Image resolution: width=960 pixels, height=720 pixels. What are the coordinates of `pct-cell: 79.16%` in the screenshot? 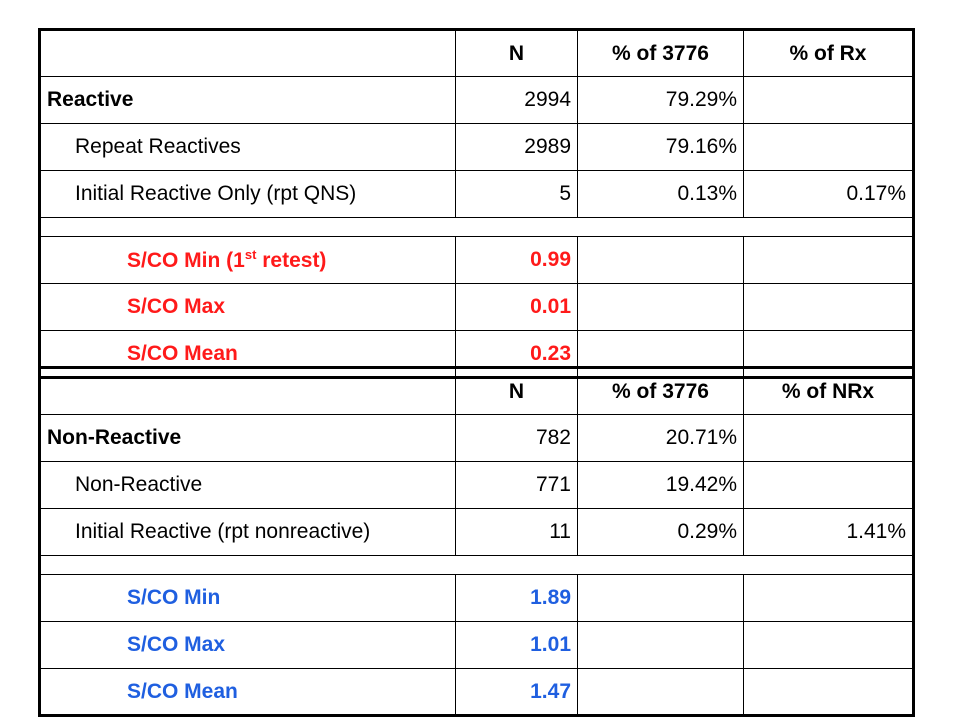 It's located at (660, 147).